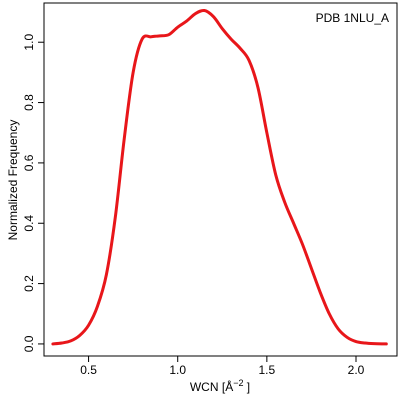 The image size is (400, 400). What do you see at coordinates (246, 387) in the screenshot?
I see `x-axis-title-suffix: ]` at bounding box center [246, 387].